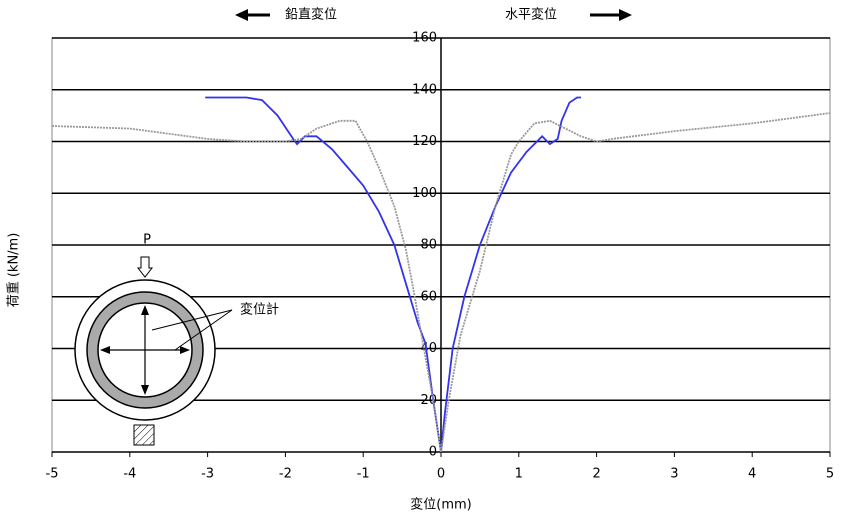  What do you see at coordinates (531, 15) in the screenshot?
I see `annotation: 水平変位` at bounding box center [531, 15].